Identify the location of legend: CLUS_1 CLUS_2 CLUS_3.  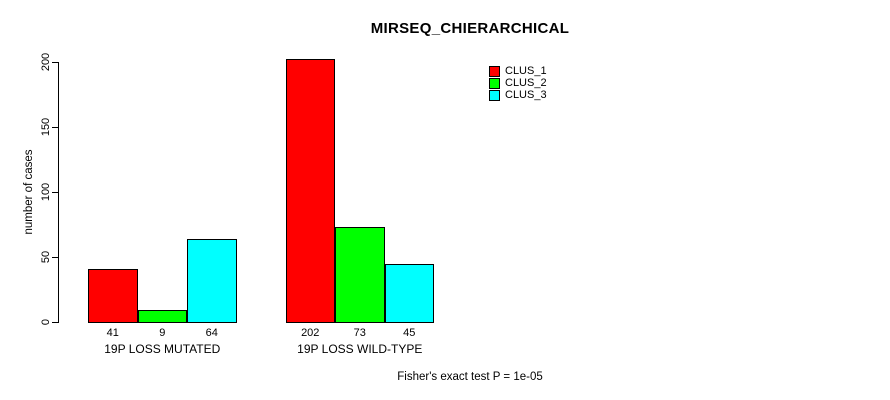
(518, 83).